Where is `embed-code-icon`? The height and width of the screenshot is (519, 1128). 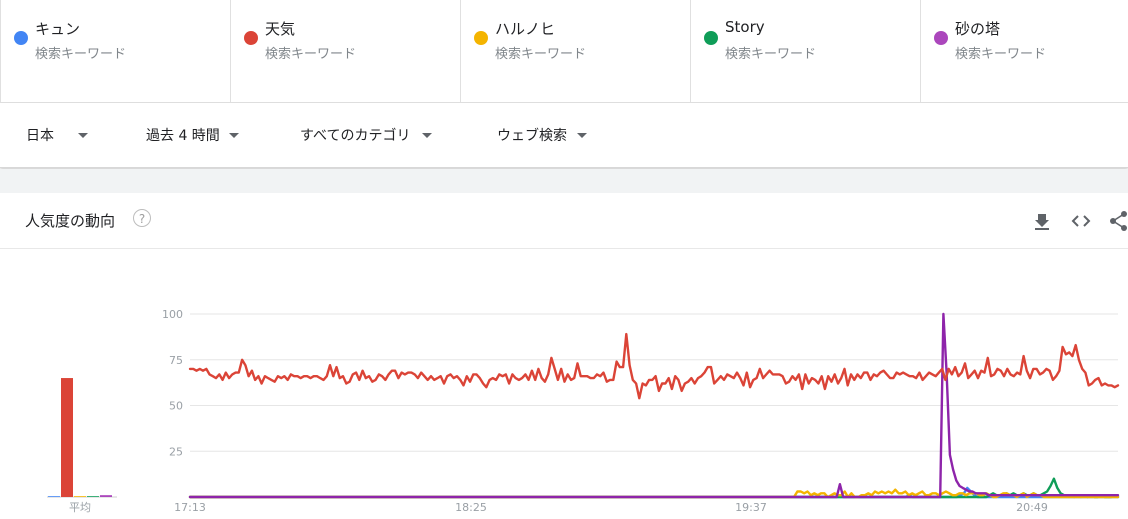 embed-code-icon is located at coordinates (1081, 221).